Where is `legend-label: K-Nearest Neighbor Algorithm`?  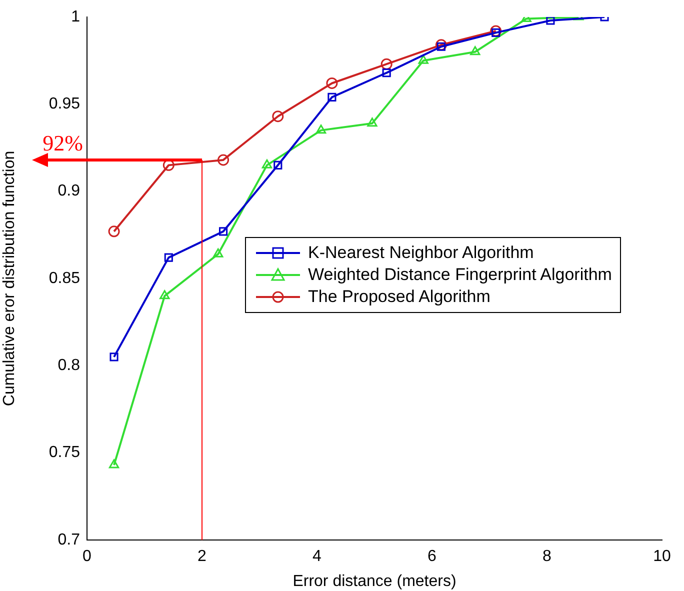
legend-label: K-Nearest Neighbor Algorithm is located at coordinates (421, 253).